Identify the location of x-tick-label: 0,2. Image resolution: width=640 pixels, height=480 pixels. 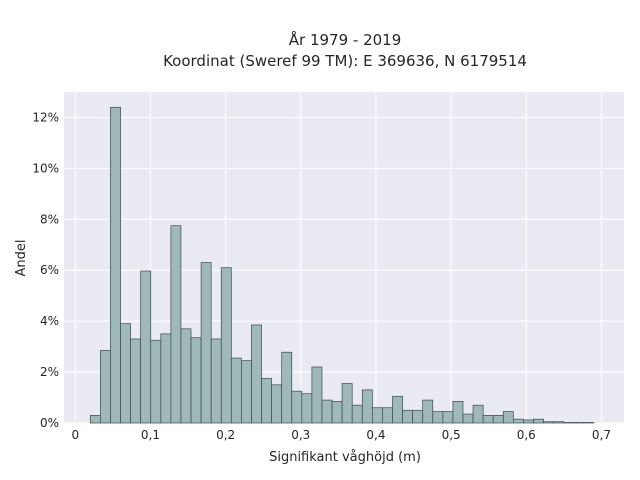
(225, 435).